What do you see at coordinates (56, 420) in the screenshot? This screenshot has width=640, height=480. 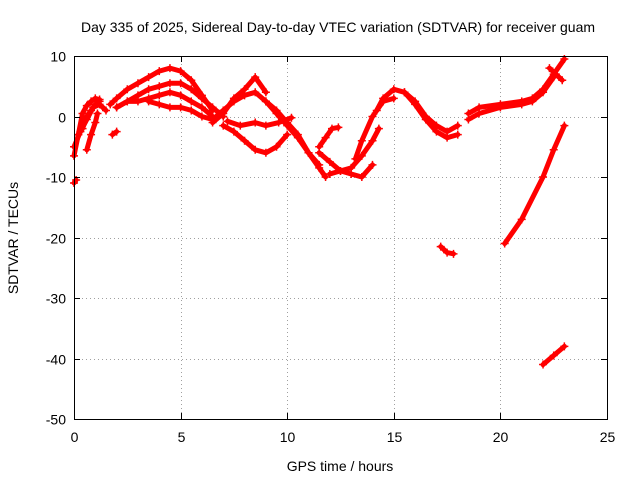 I see `y-tick-label: -50` at bounding box center [56, 420].